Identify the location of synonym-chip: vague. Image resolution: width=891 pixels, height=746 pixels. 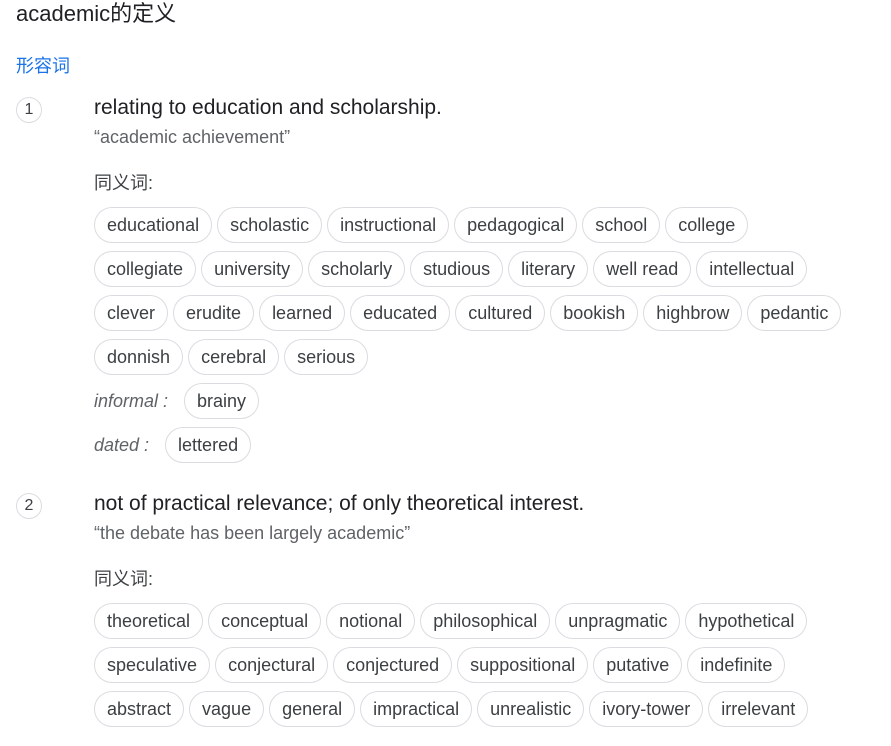
(227, 709).